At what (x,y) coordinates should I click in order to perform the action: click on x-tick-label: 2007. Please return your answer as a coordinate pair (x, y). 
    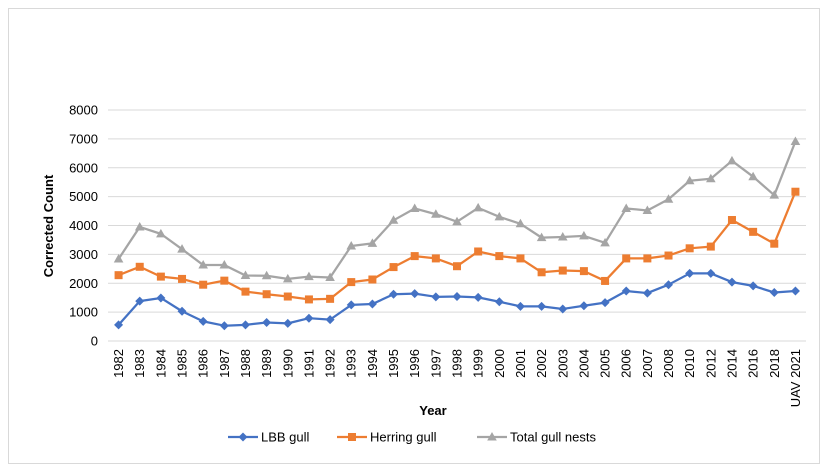
    Looking at the image, I should click on (647, 363).